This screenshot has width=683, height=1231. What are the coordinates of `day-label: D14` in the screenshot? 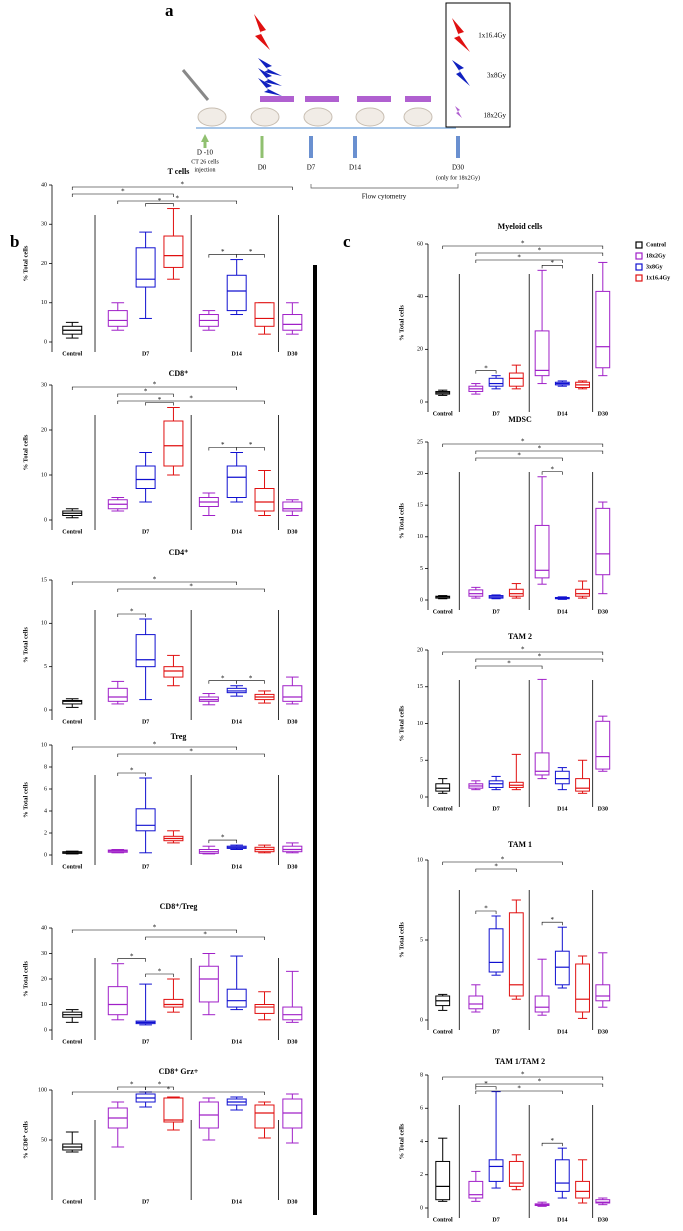 It's located at (355, 168).